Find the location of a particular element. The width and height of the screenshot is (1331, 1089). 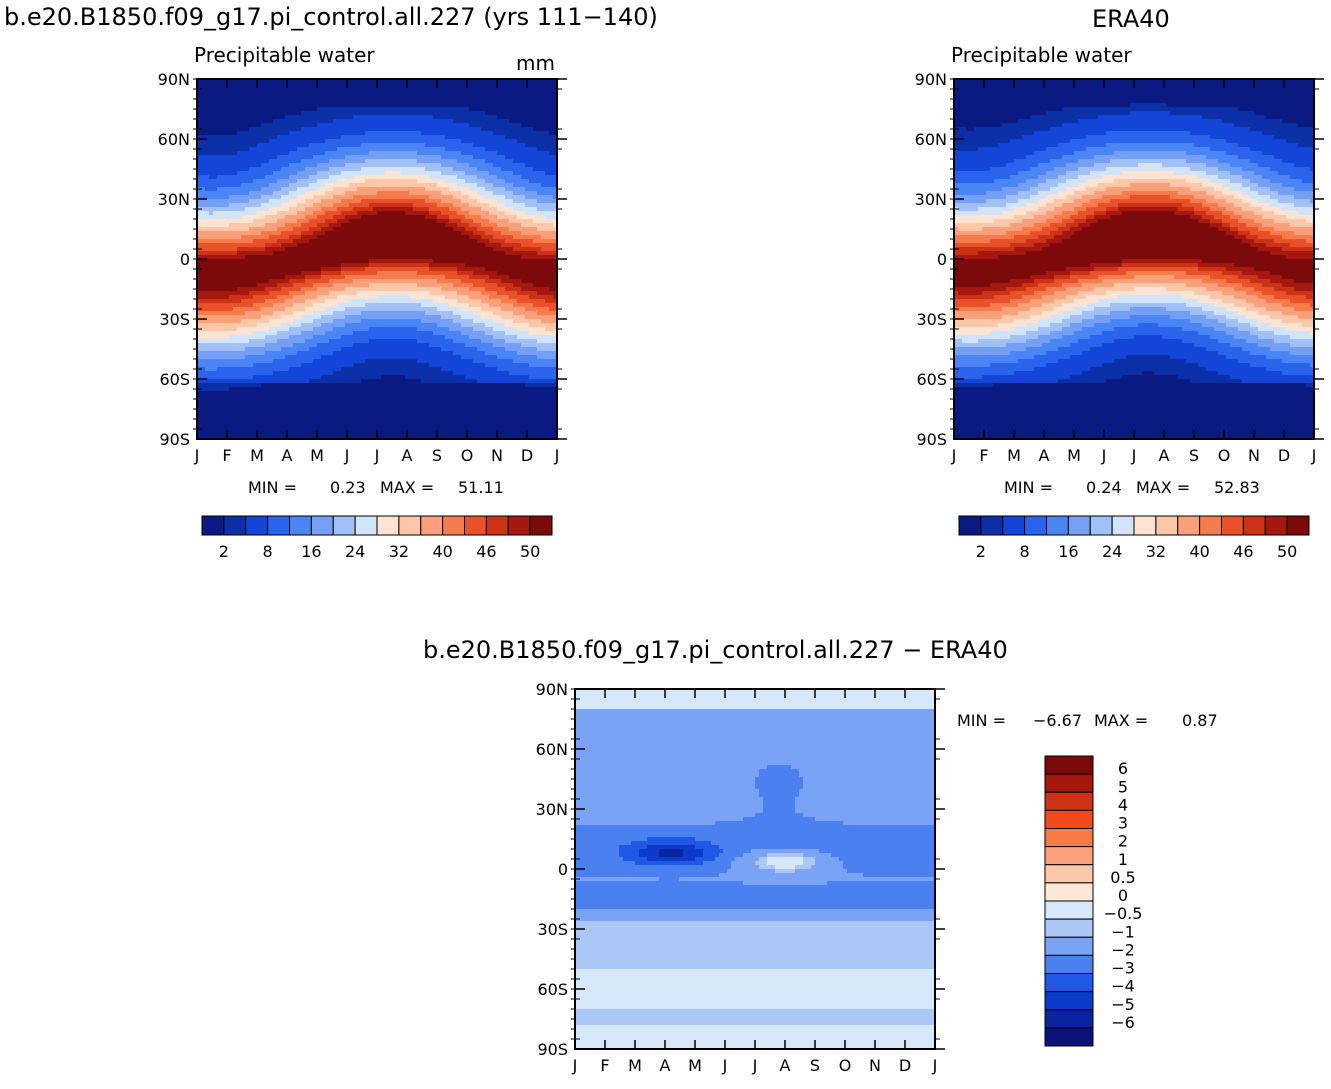

panel2-xtick-label: A is located at coordinates (1164, 455).